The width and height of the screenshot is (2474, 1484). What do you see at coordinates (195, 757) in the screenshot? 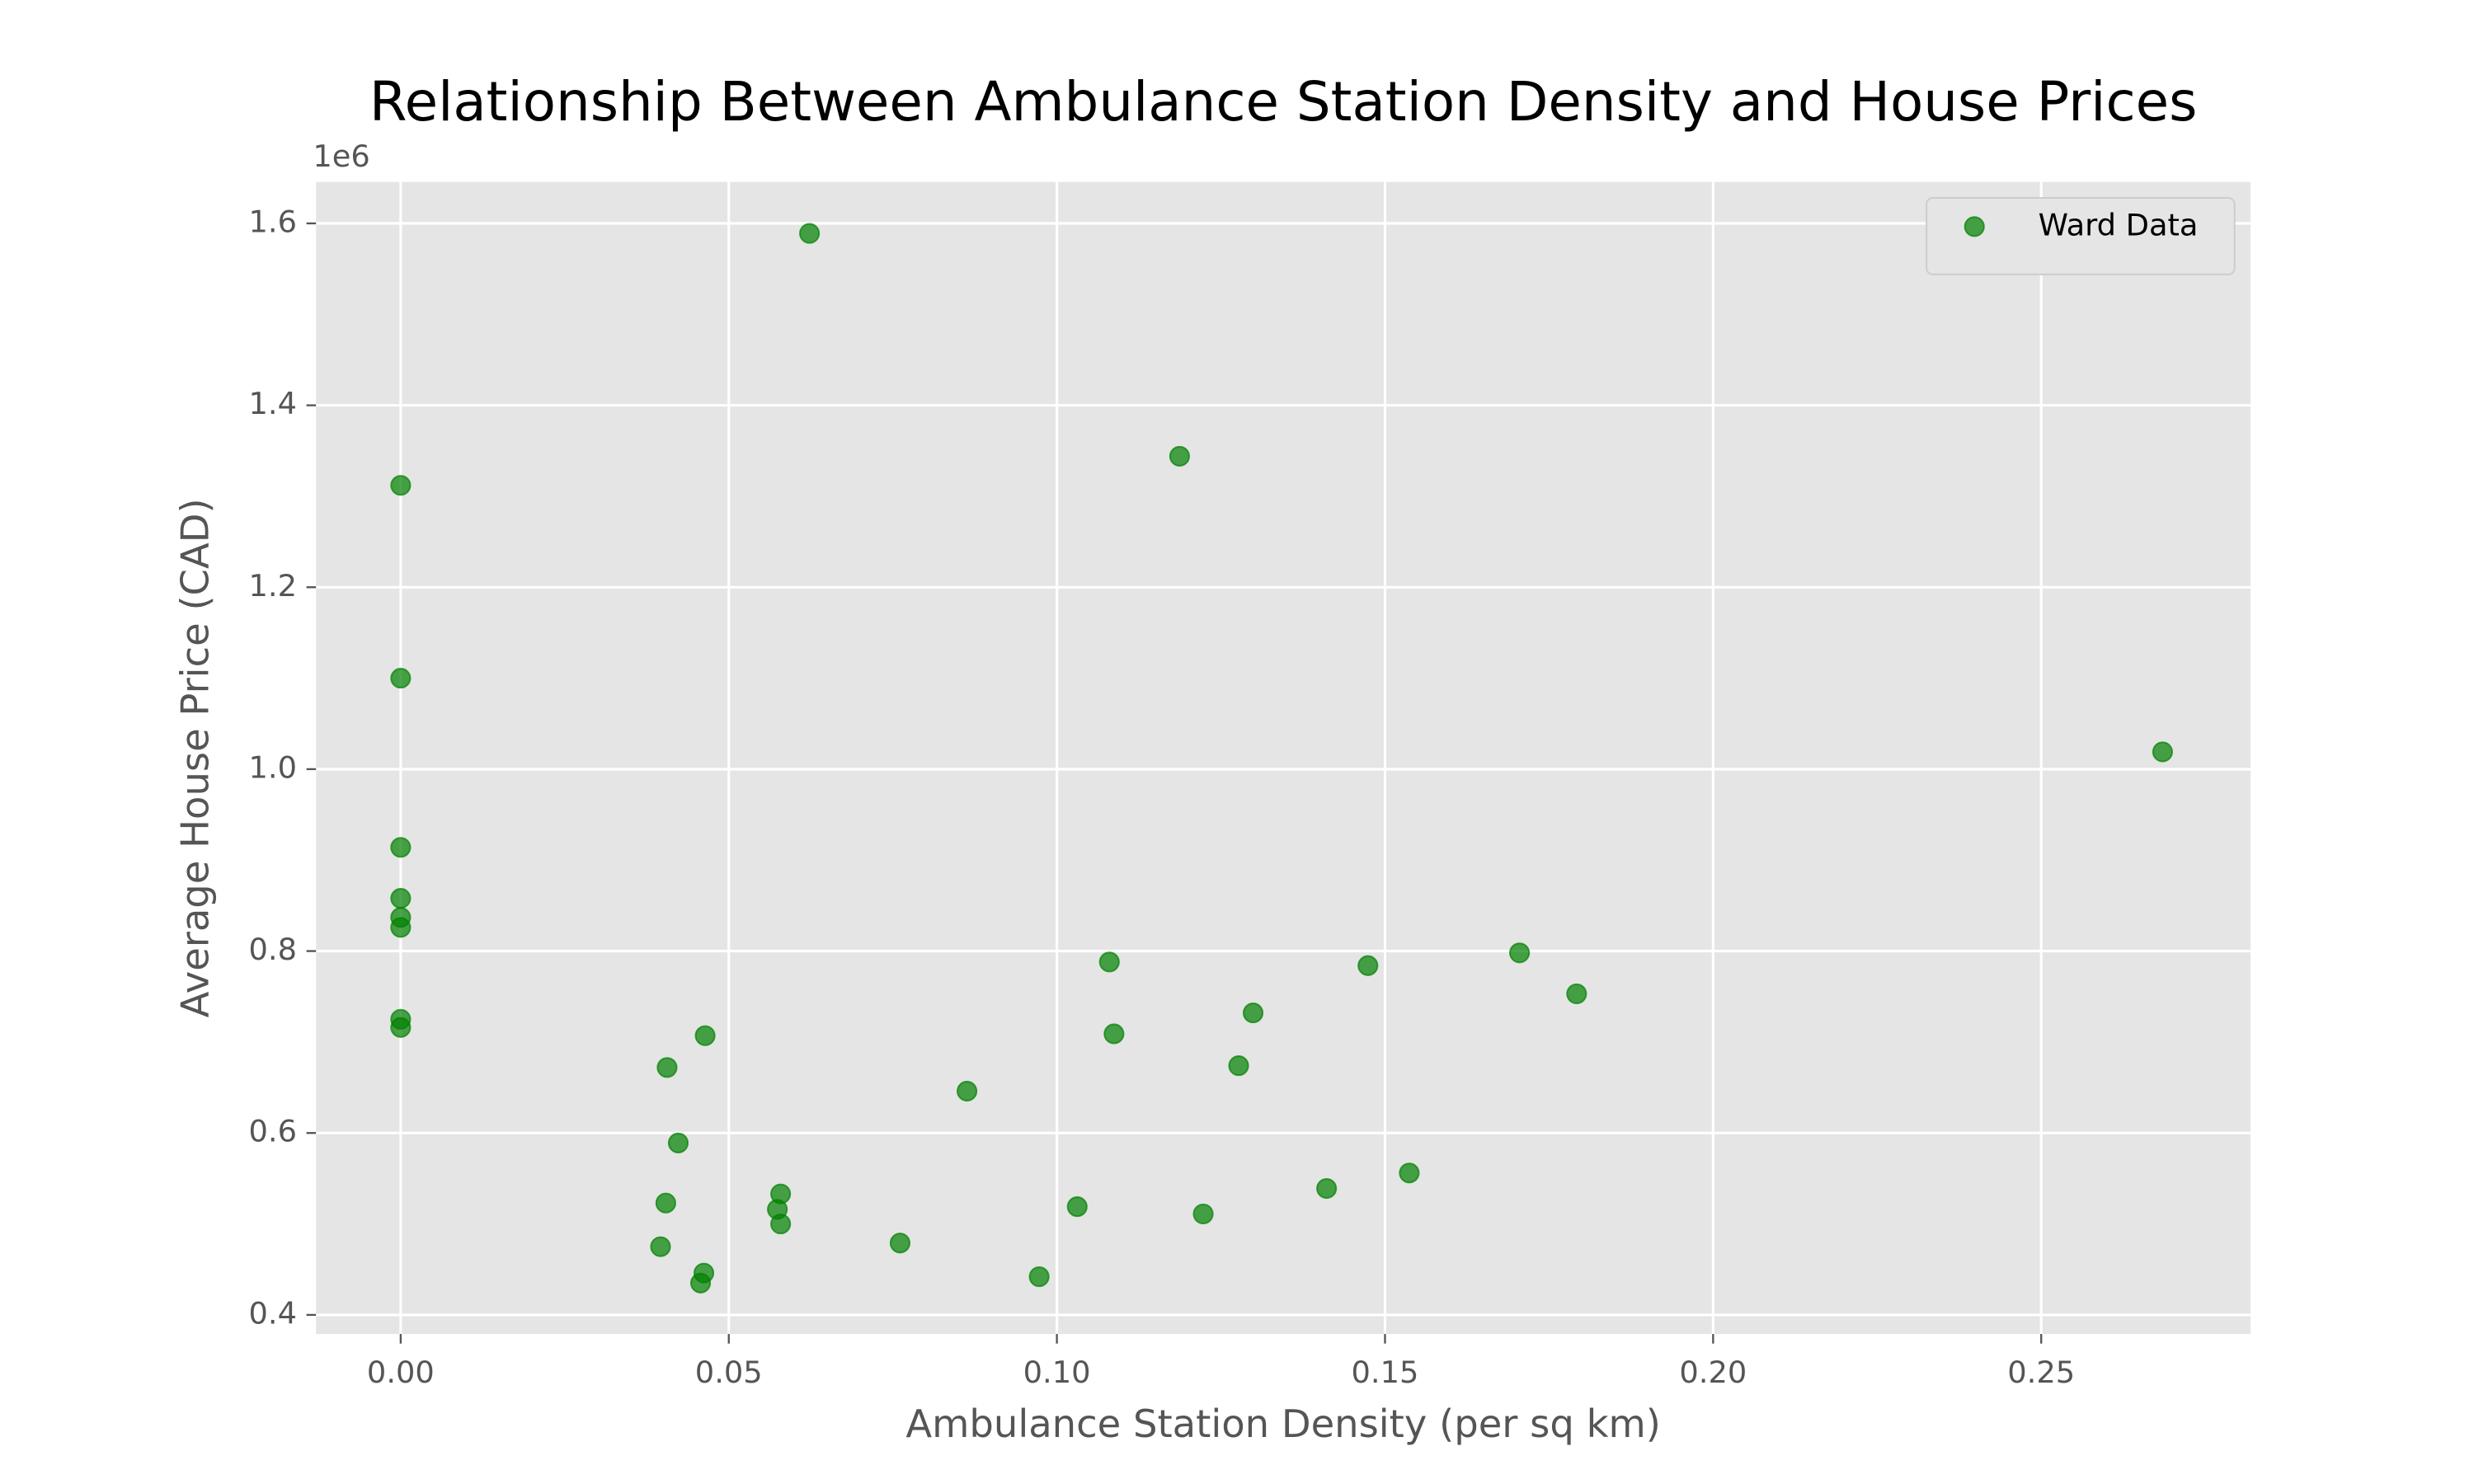
I see `y-axis-label: Average House Price (CAD)` at bounding box center [195, 757].